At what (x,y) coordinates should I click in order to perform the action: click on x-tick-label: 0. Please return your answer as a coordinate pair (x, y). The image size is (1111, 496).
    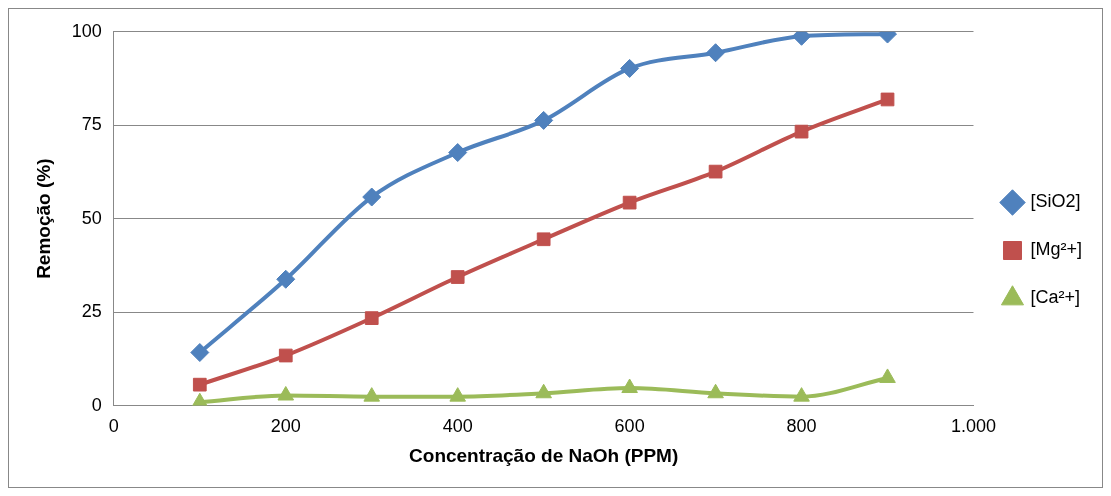
    Looking at the image, I should click on (113, 426).